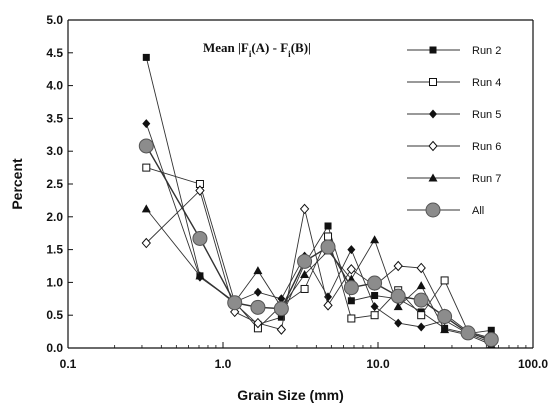 This screenshot has width=557, height=405. Describe the element at coordinates (486, 83) in the screenshot. I see `legend-label-run-4: Run 4` at that location.